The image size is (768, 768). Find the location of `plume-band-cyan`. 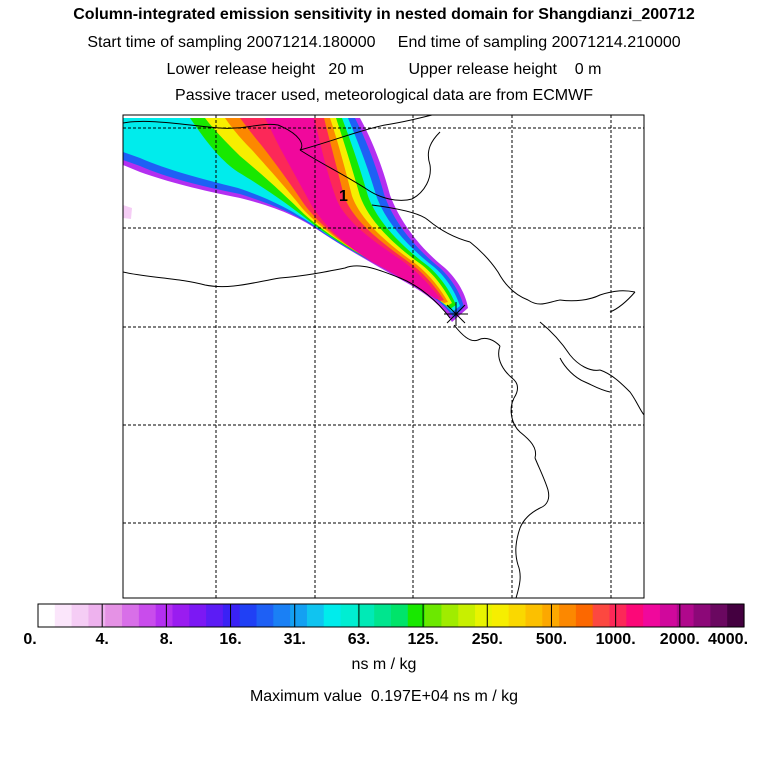

plume-band-cyan is located at coordinates (291, 215).